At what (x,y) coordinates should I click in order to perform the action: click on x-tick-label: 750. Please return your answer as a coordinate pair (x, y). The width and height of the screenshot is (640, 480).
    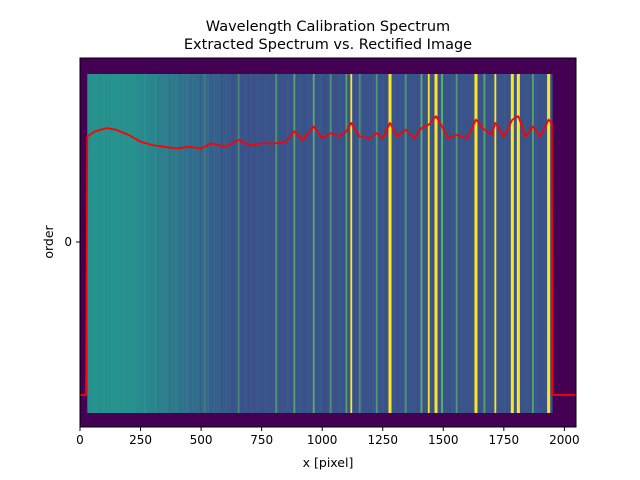
    Looking at the image, I should click on (261, 440).